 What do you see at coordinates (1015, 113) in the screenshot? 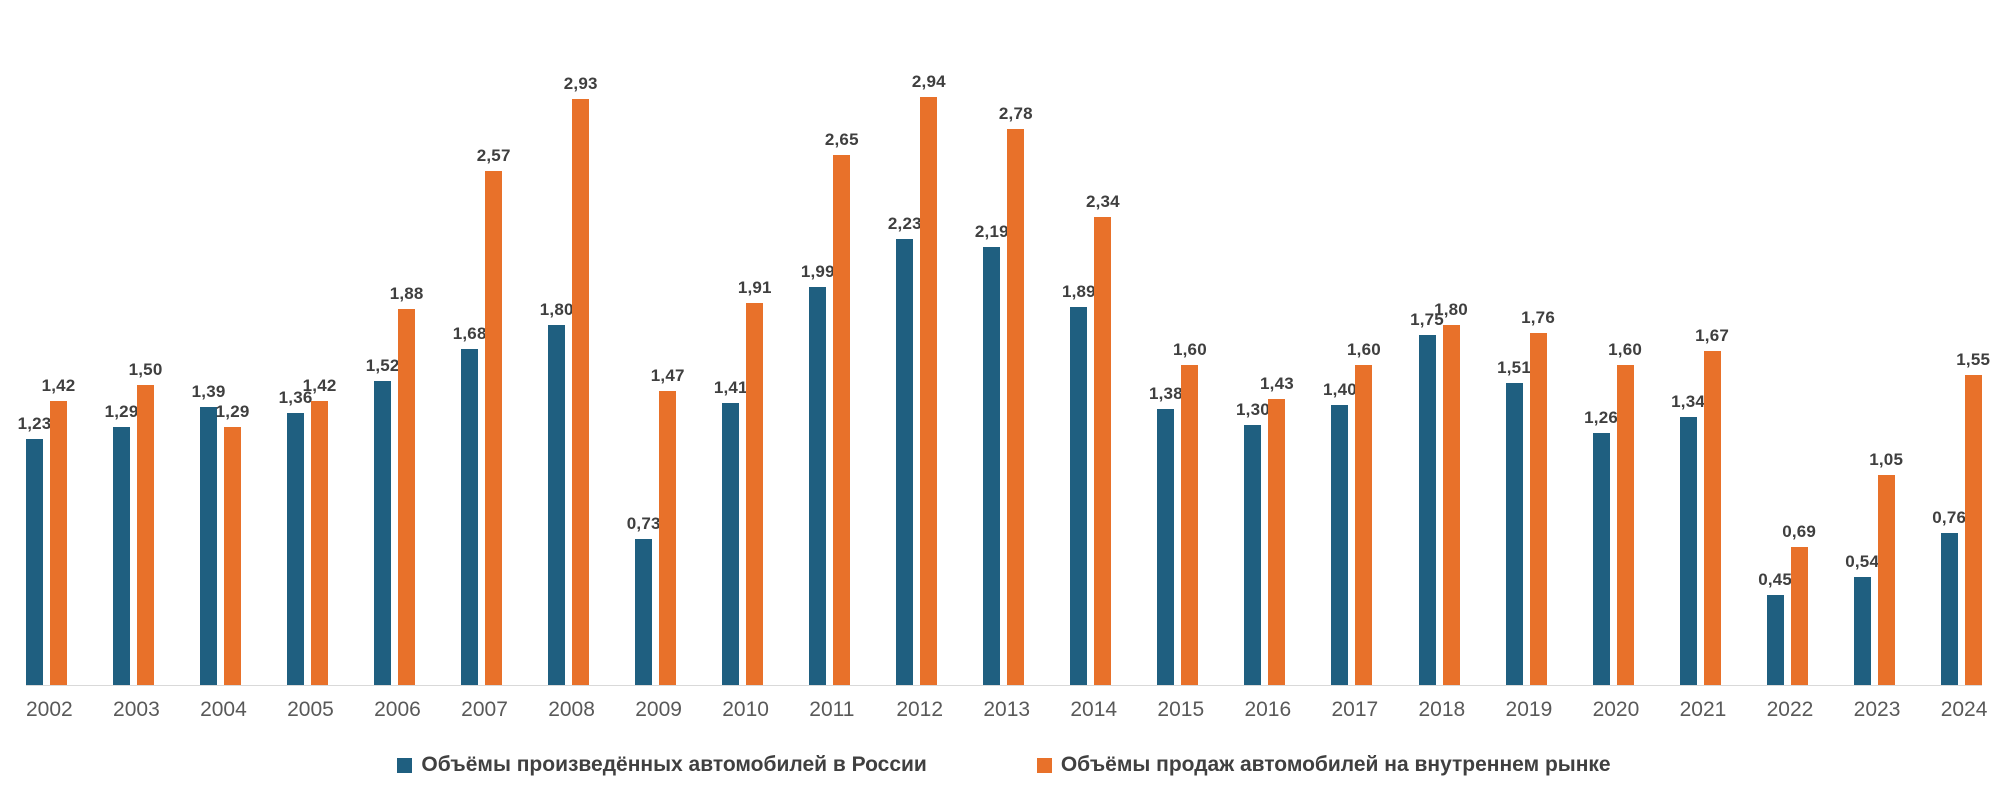
I see `data-label-sales-2013: 2,78` at bounding box center [1015, 113].